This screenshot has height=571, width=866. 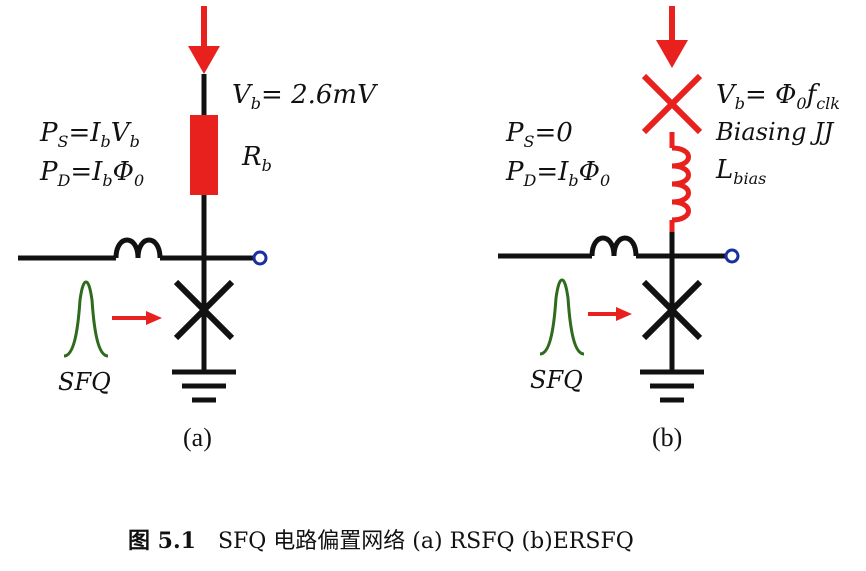 What do you see at coordinates (91, 173) in the screenshot?
I see `pd-formula-a: PD=IbΦ0` at bounding box center [91, 173].